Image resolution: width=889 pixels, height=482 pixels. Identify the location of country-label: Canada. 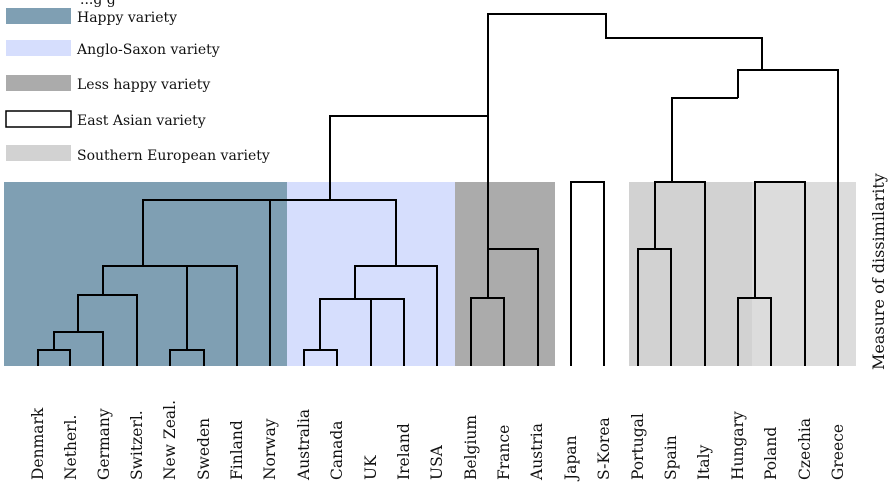
(337, 451).